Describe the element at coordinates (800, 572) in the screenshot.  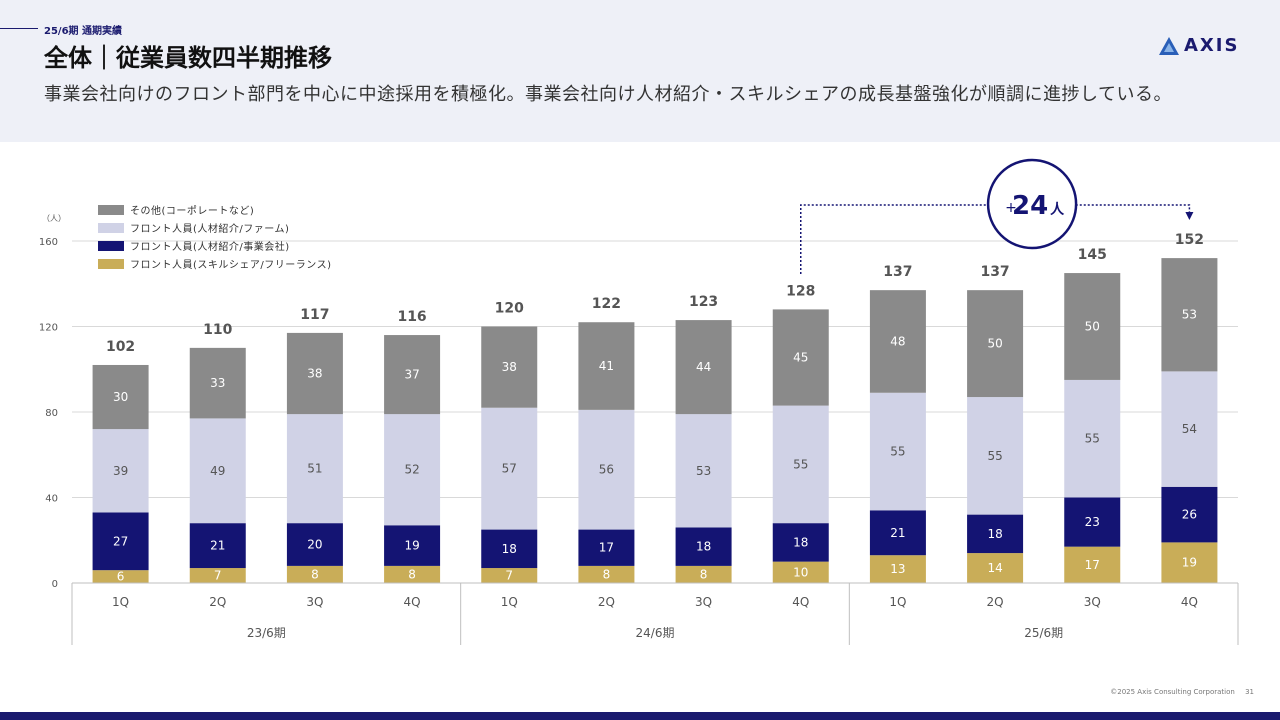
I see `data-label: 10` at that location.